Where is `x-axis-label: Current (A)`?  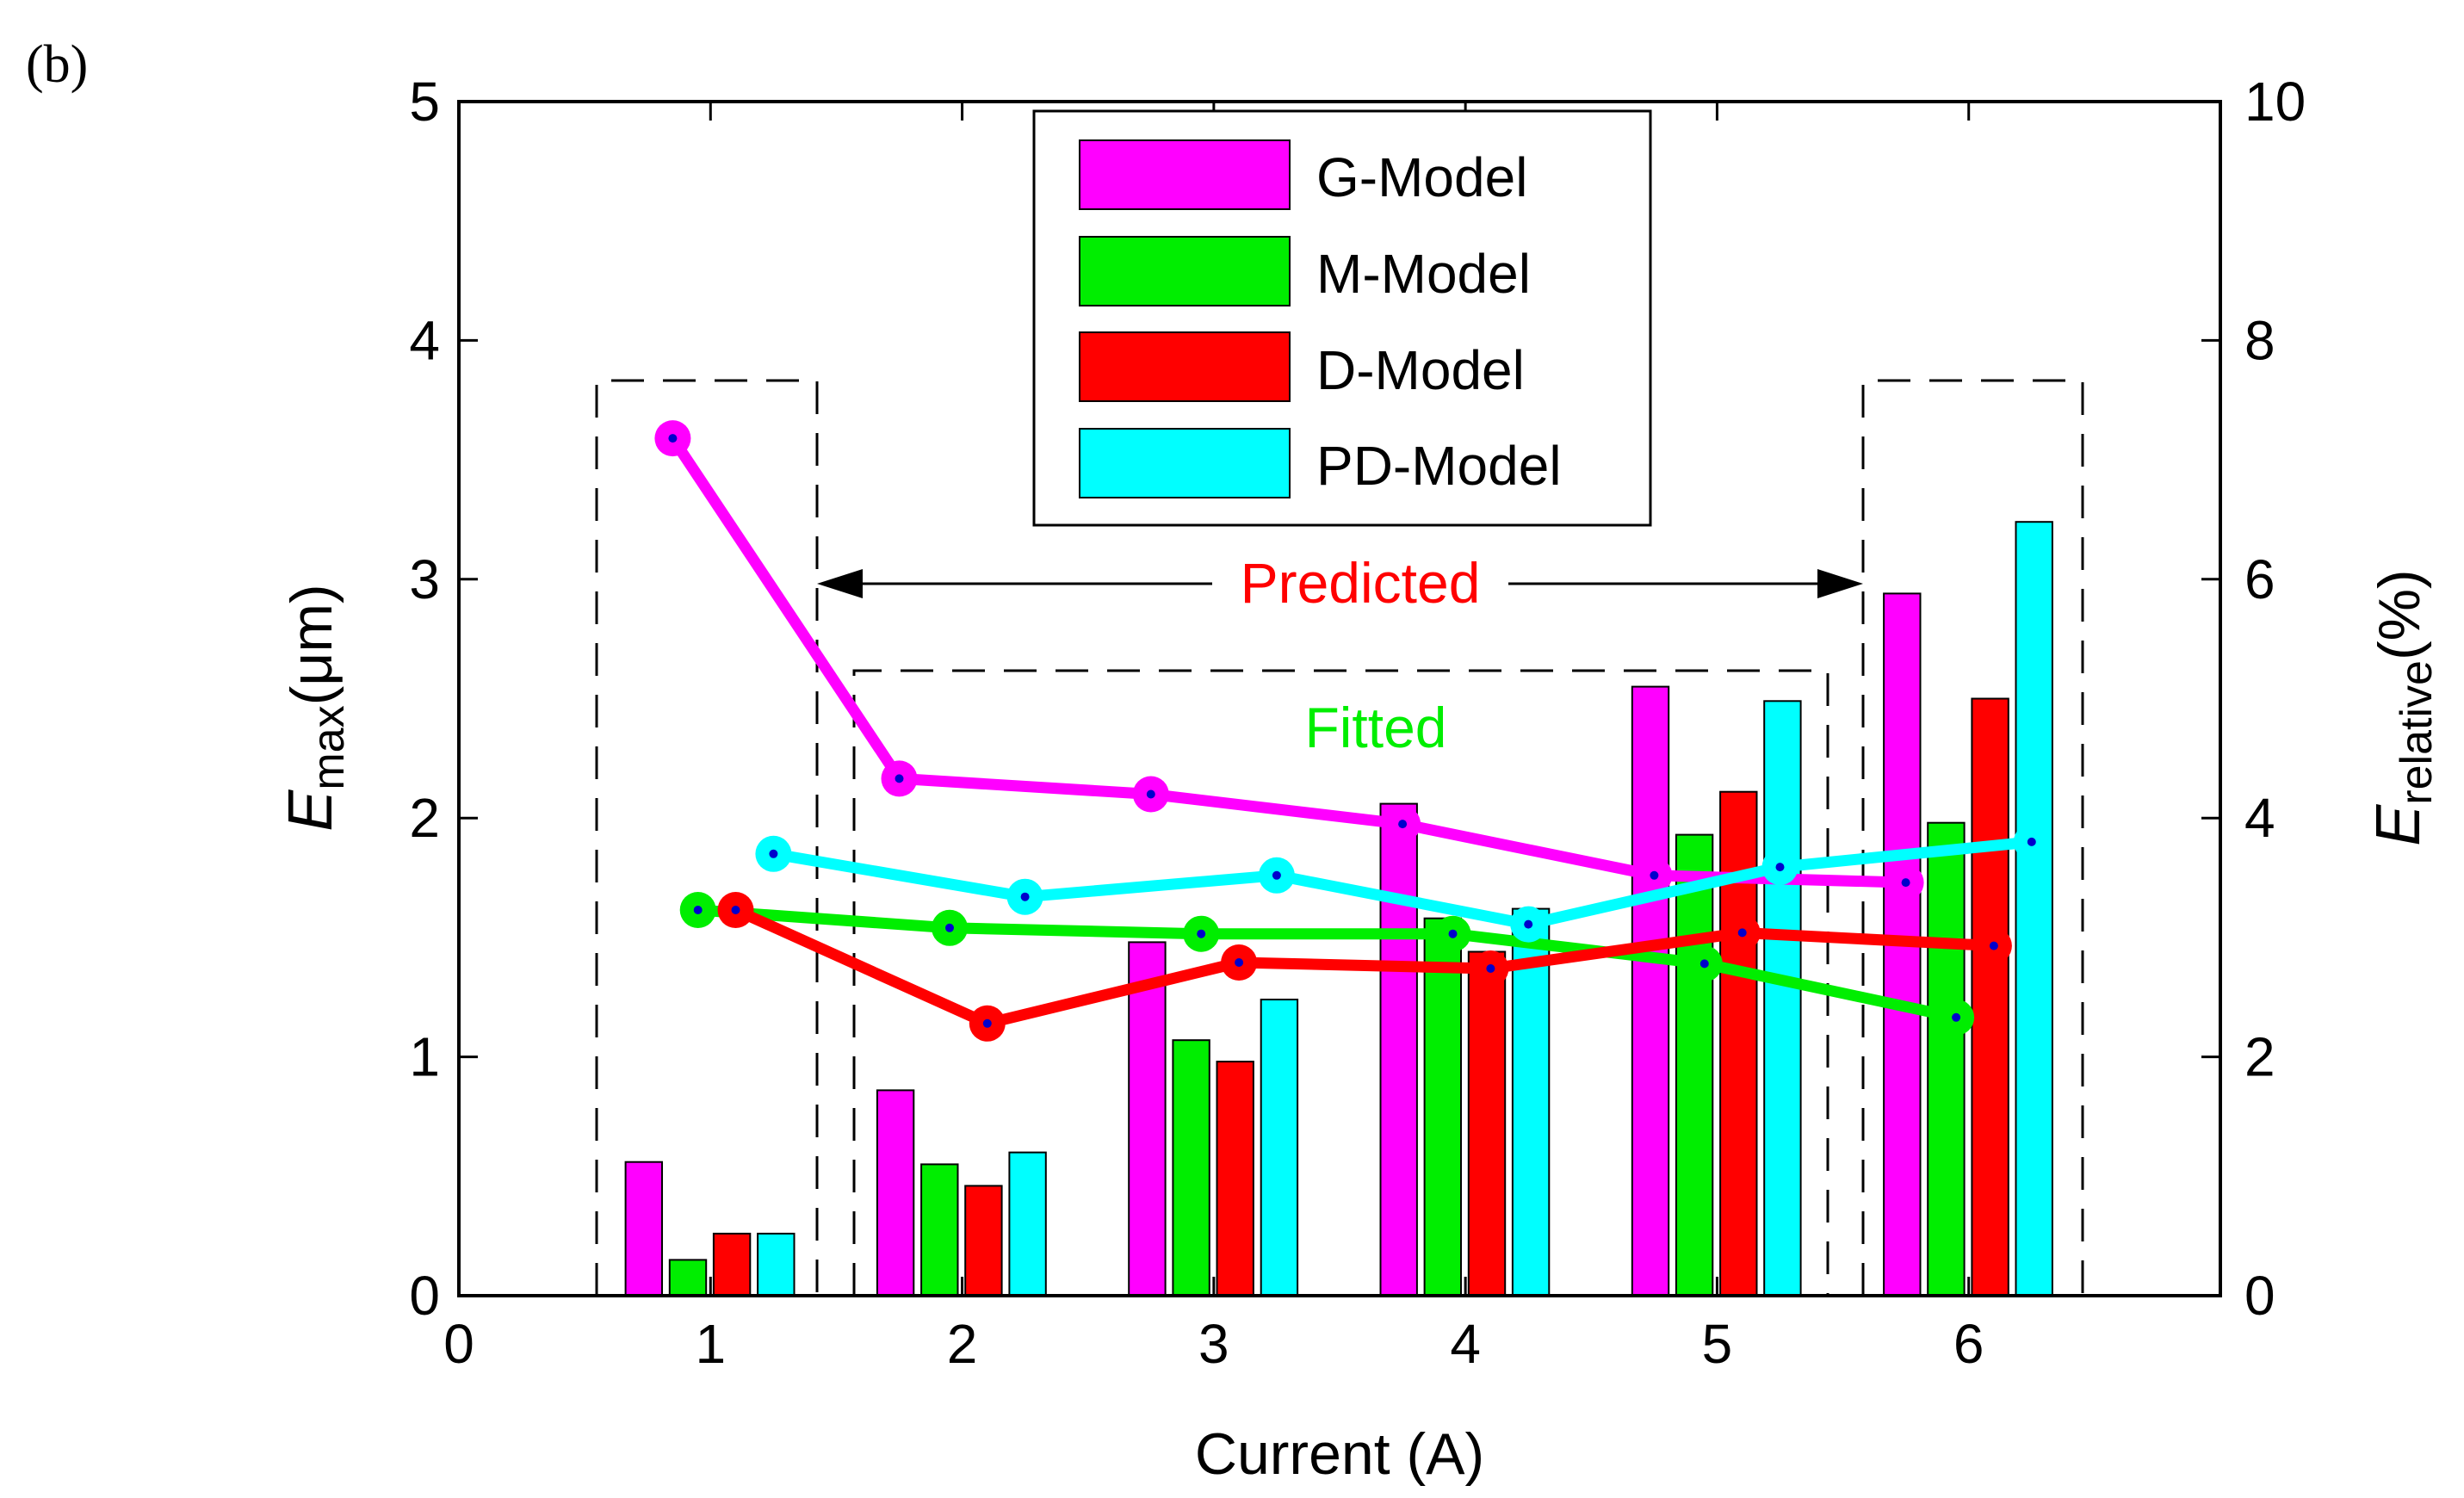 x-axis-label: Current (A) is located at coordinates (1339, 1454).